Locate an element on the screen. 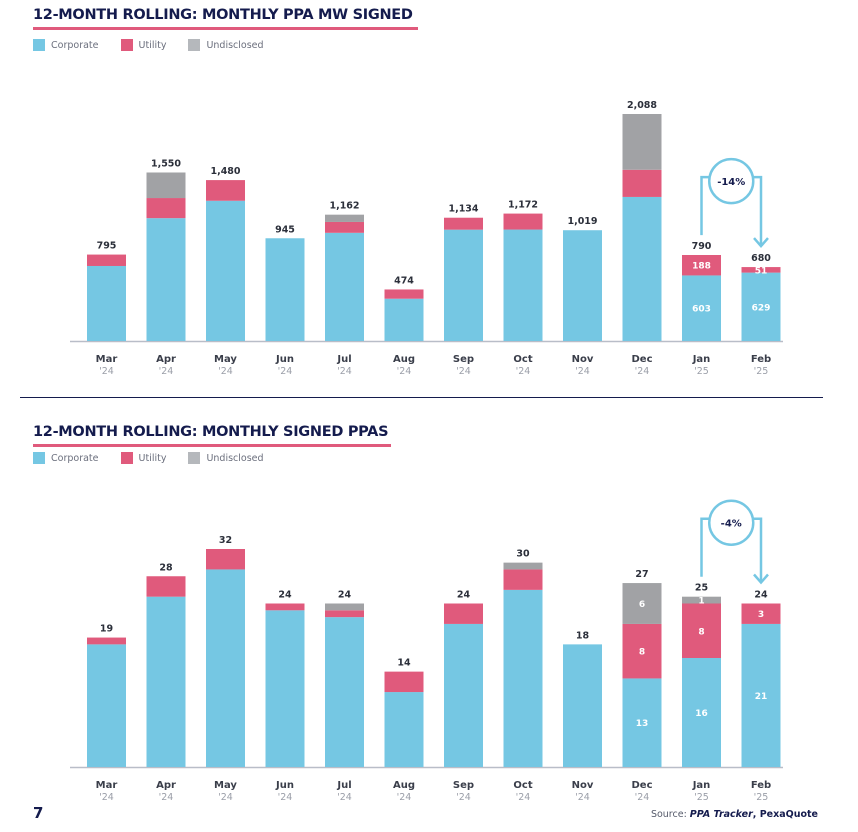 The image size is (858, 832). total-label: 795 is located at coordinates (107, 246).